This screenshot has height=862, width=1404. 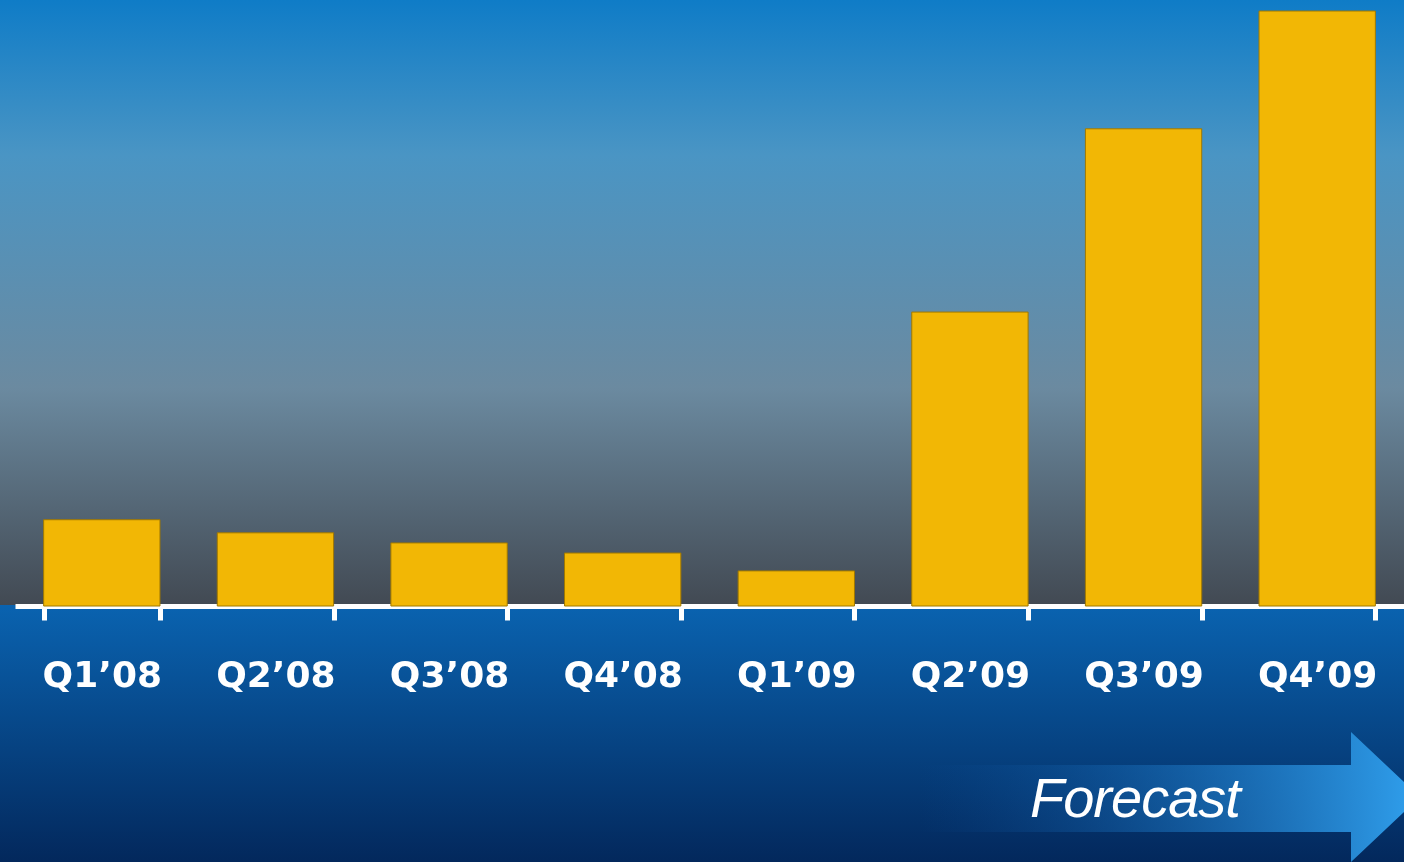 I want to click on x-tick-label: Q4’09, so click(x=1317, y=674).